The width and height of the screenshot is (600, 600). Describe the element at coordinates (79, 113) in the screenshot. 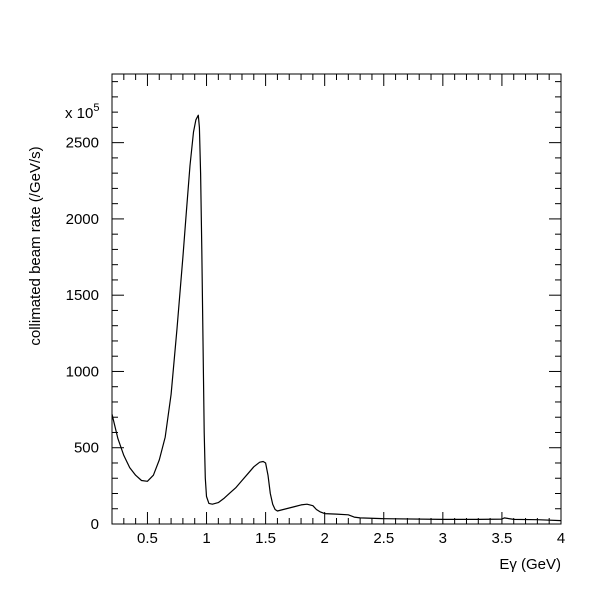

I see `y-multiplier-base: x 10` at that location.